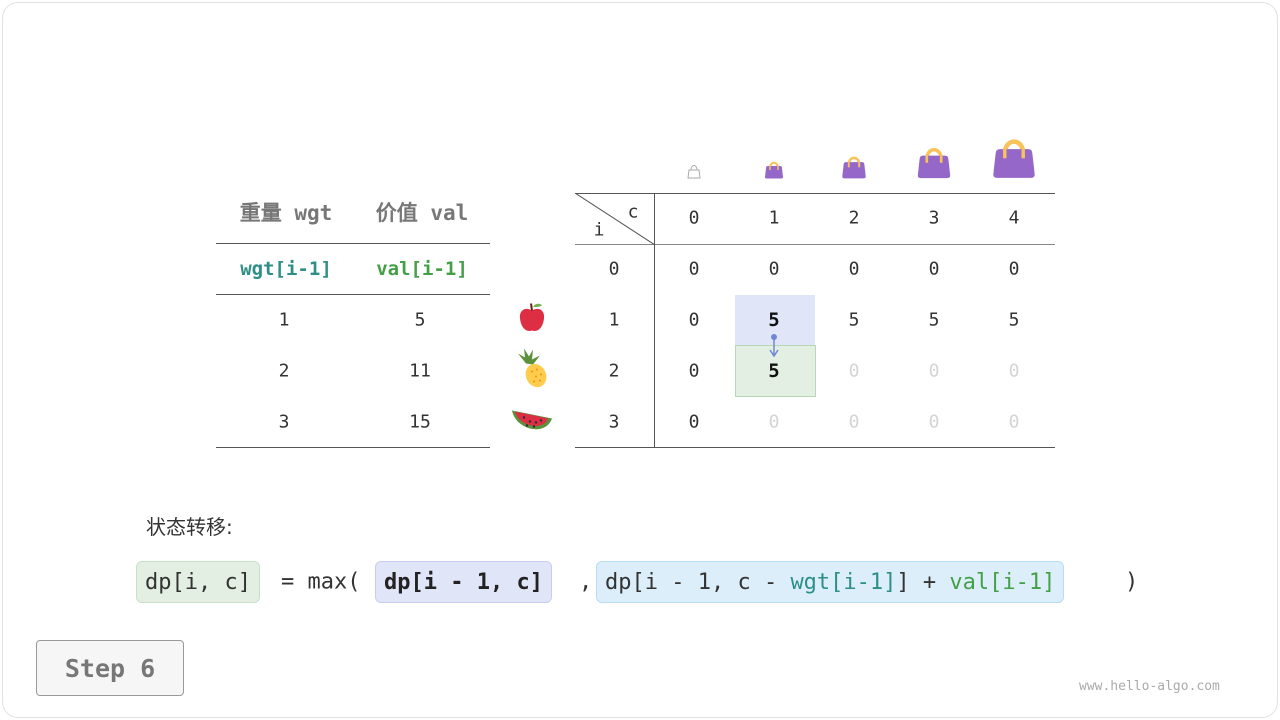 Image resolution: width=1280 pixels, height=720 pixels. Describe the element at coordinates (420, 422) in the screenshot. I see `item-value: 15` at that location.